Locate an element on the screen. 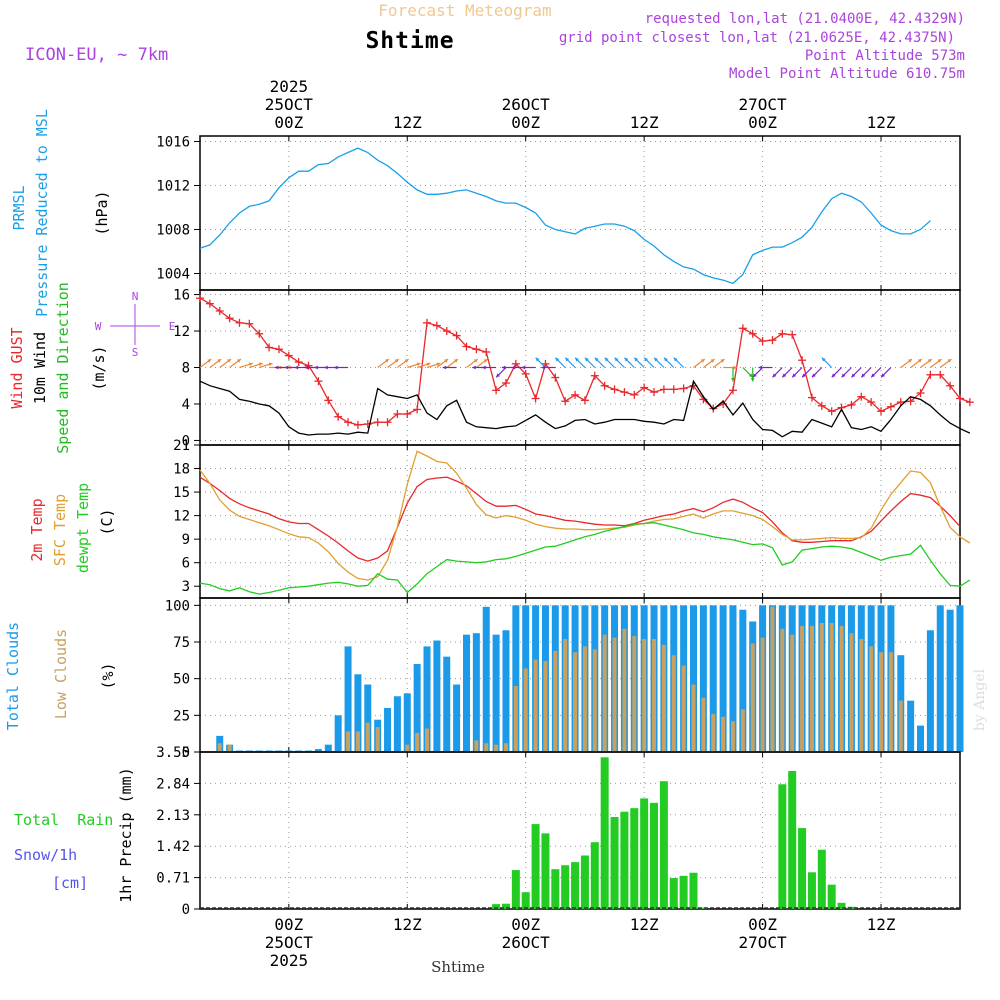 Image resolution: width=1000 pixels, height=1000 pixels. top-axis-label: 2025 is located at coordinates (289, 86).